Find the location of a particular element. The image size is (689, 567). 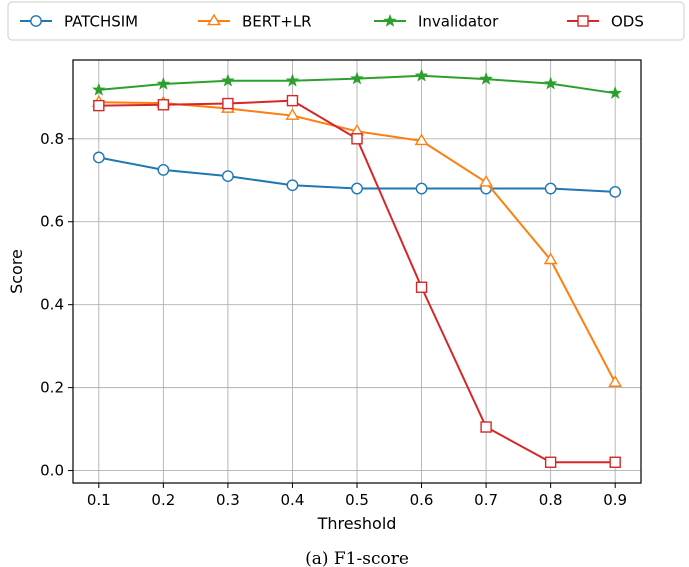

legend-entry-invalidator: Invalidator is located at coordinates (436, 22).